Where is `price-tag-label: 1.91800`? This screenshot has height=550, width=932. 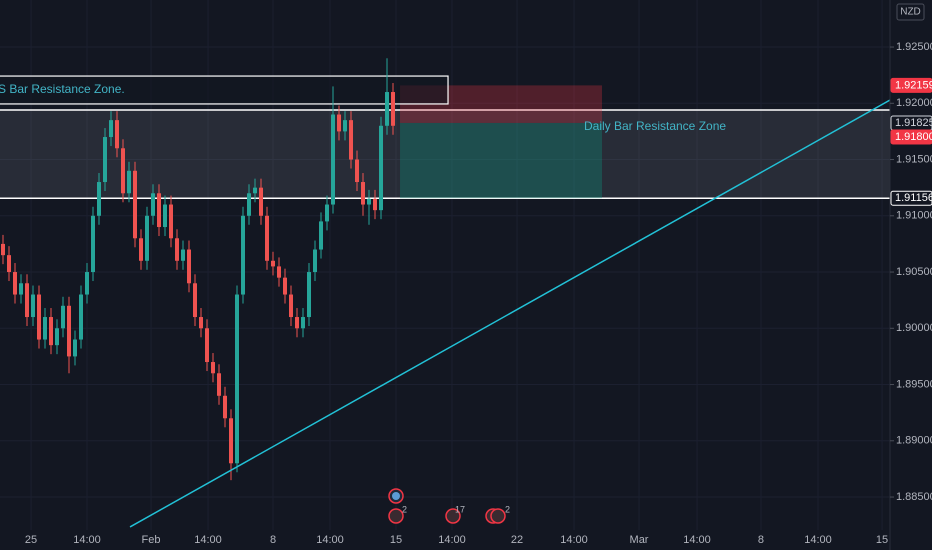 price-tag-label: 1.91800 is located at coordinates (913, 137).